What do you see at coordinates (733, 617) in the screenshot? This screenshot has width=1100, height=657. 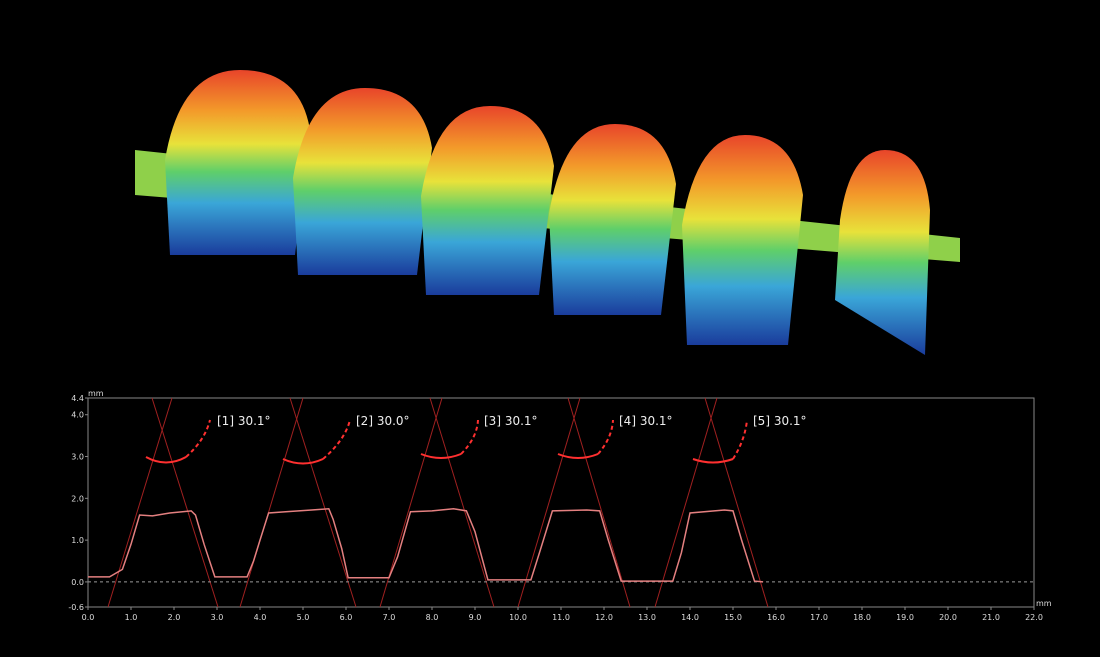 I see `x-tick-label: 15.0` at bounding box center [733, 617].